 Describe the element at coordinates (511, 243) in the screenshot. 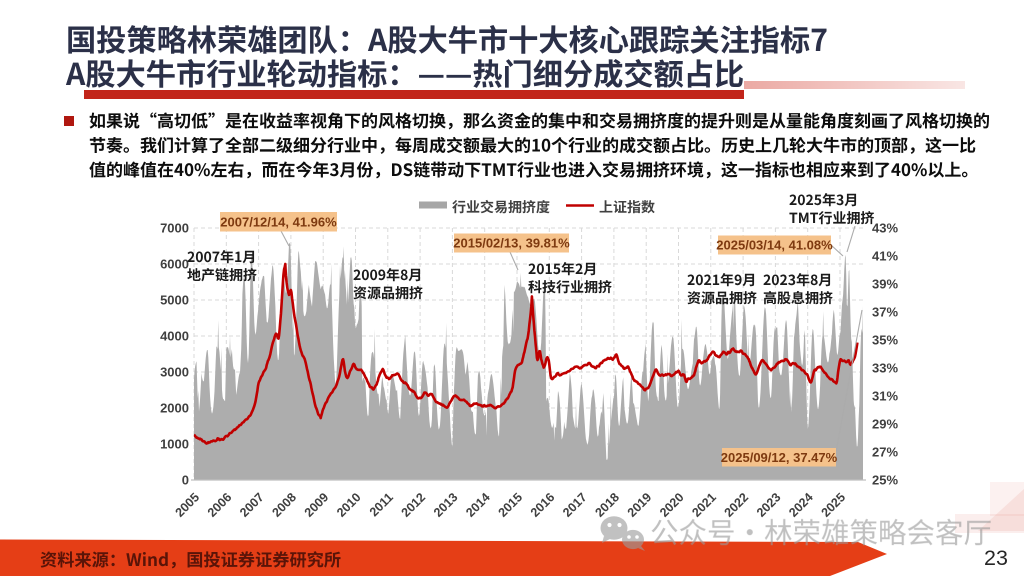

I see `svg-text: 2015/02/13, 39.81%` at that location.